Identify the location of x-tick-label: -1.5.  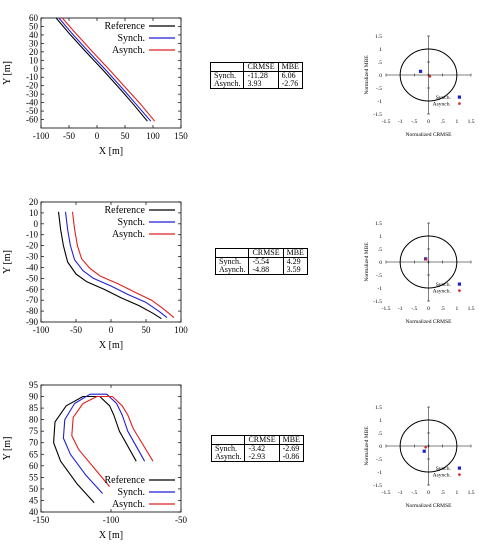
(386, 122).